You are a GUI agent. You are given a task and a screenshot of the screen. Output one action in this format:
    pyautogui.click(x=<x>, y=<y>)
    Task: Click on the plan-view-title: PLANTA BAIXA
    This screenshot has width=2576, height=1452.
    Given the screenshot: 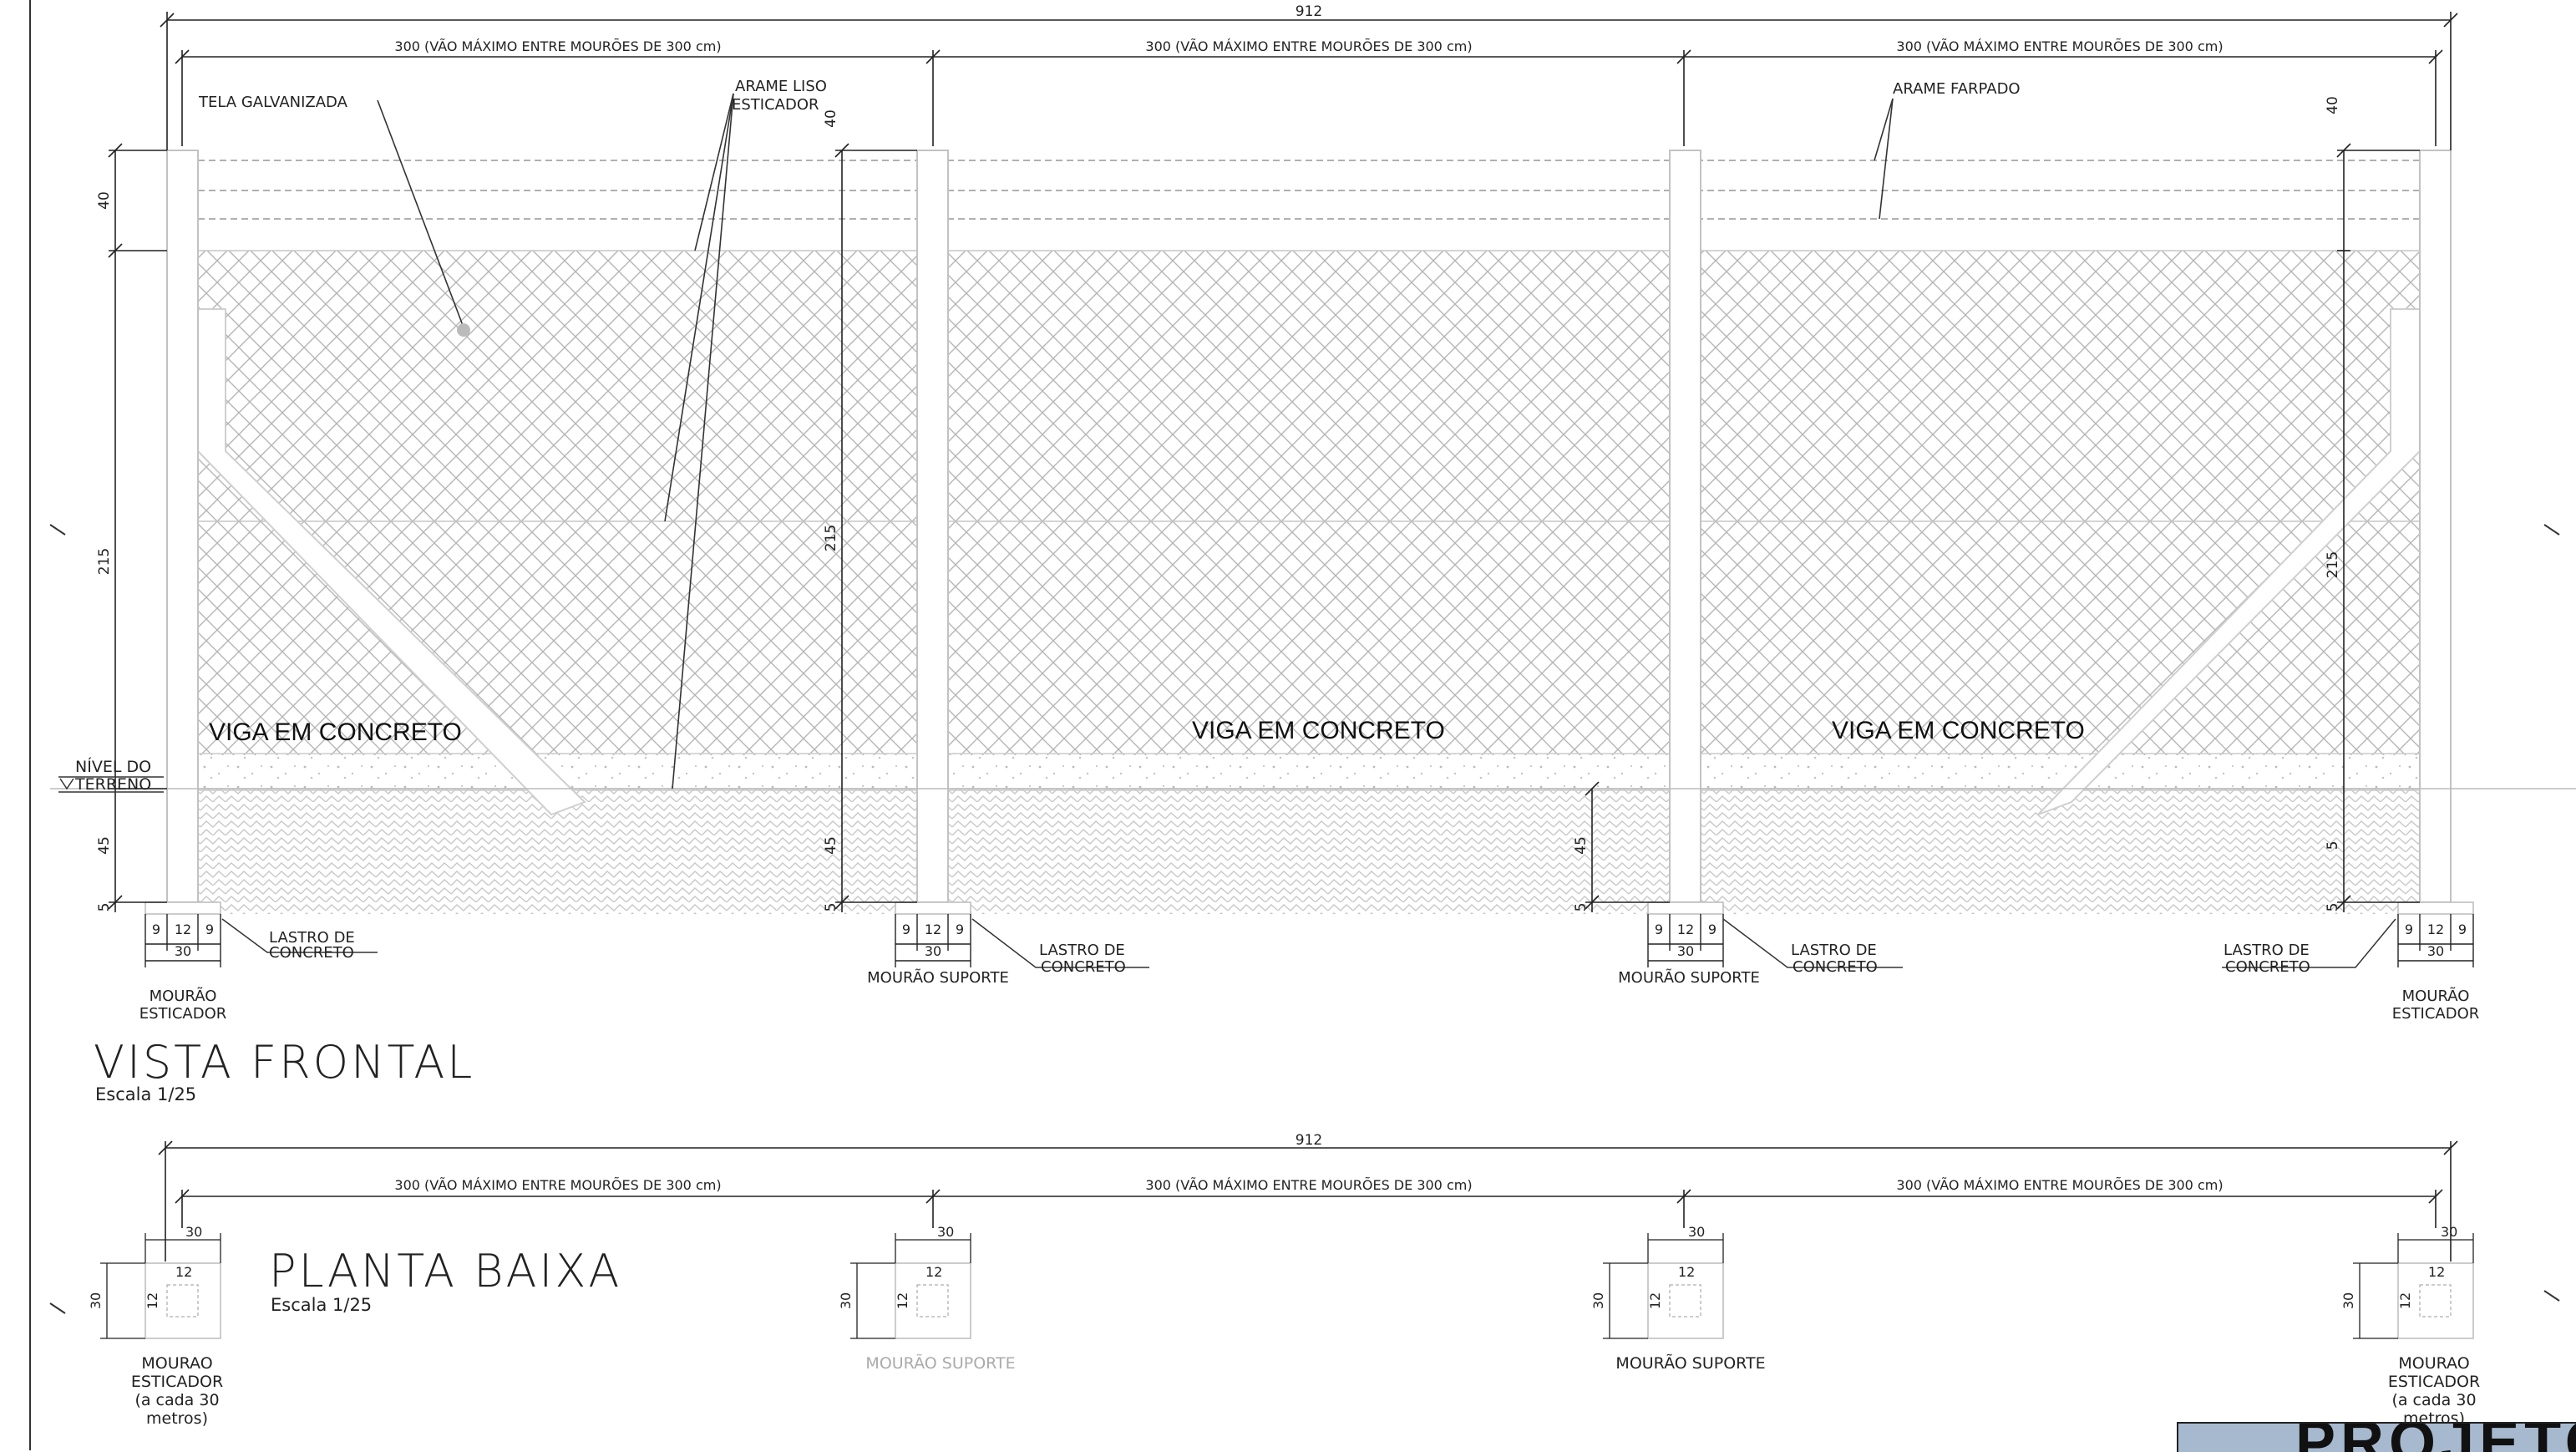 What is the action you would take?
    pyautogui.click(x=445, y=1271)
    